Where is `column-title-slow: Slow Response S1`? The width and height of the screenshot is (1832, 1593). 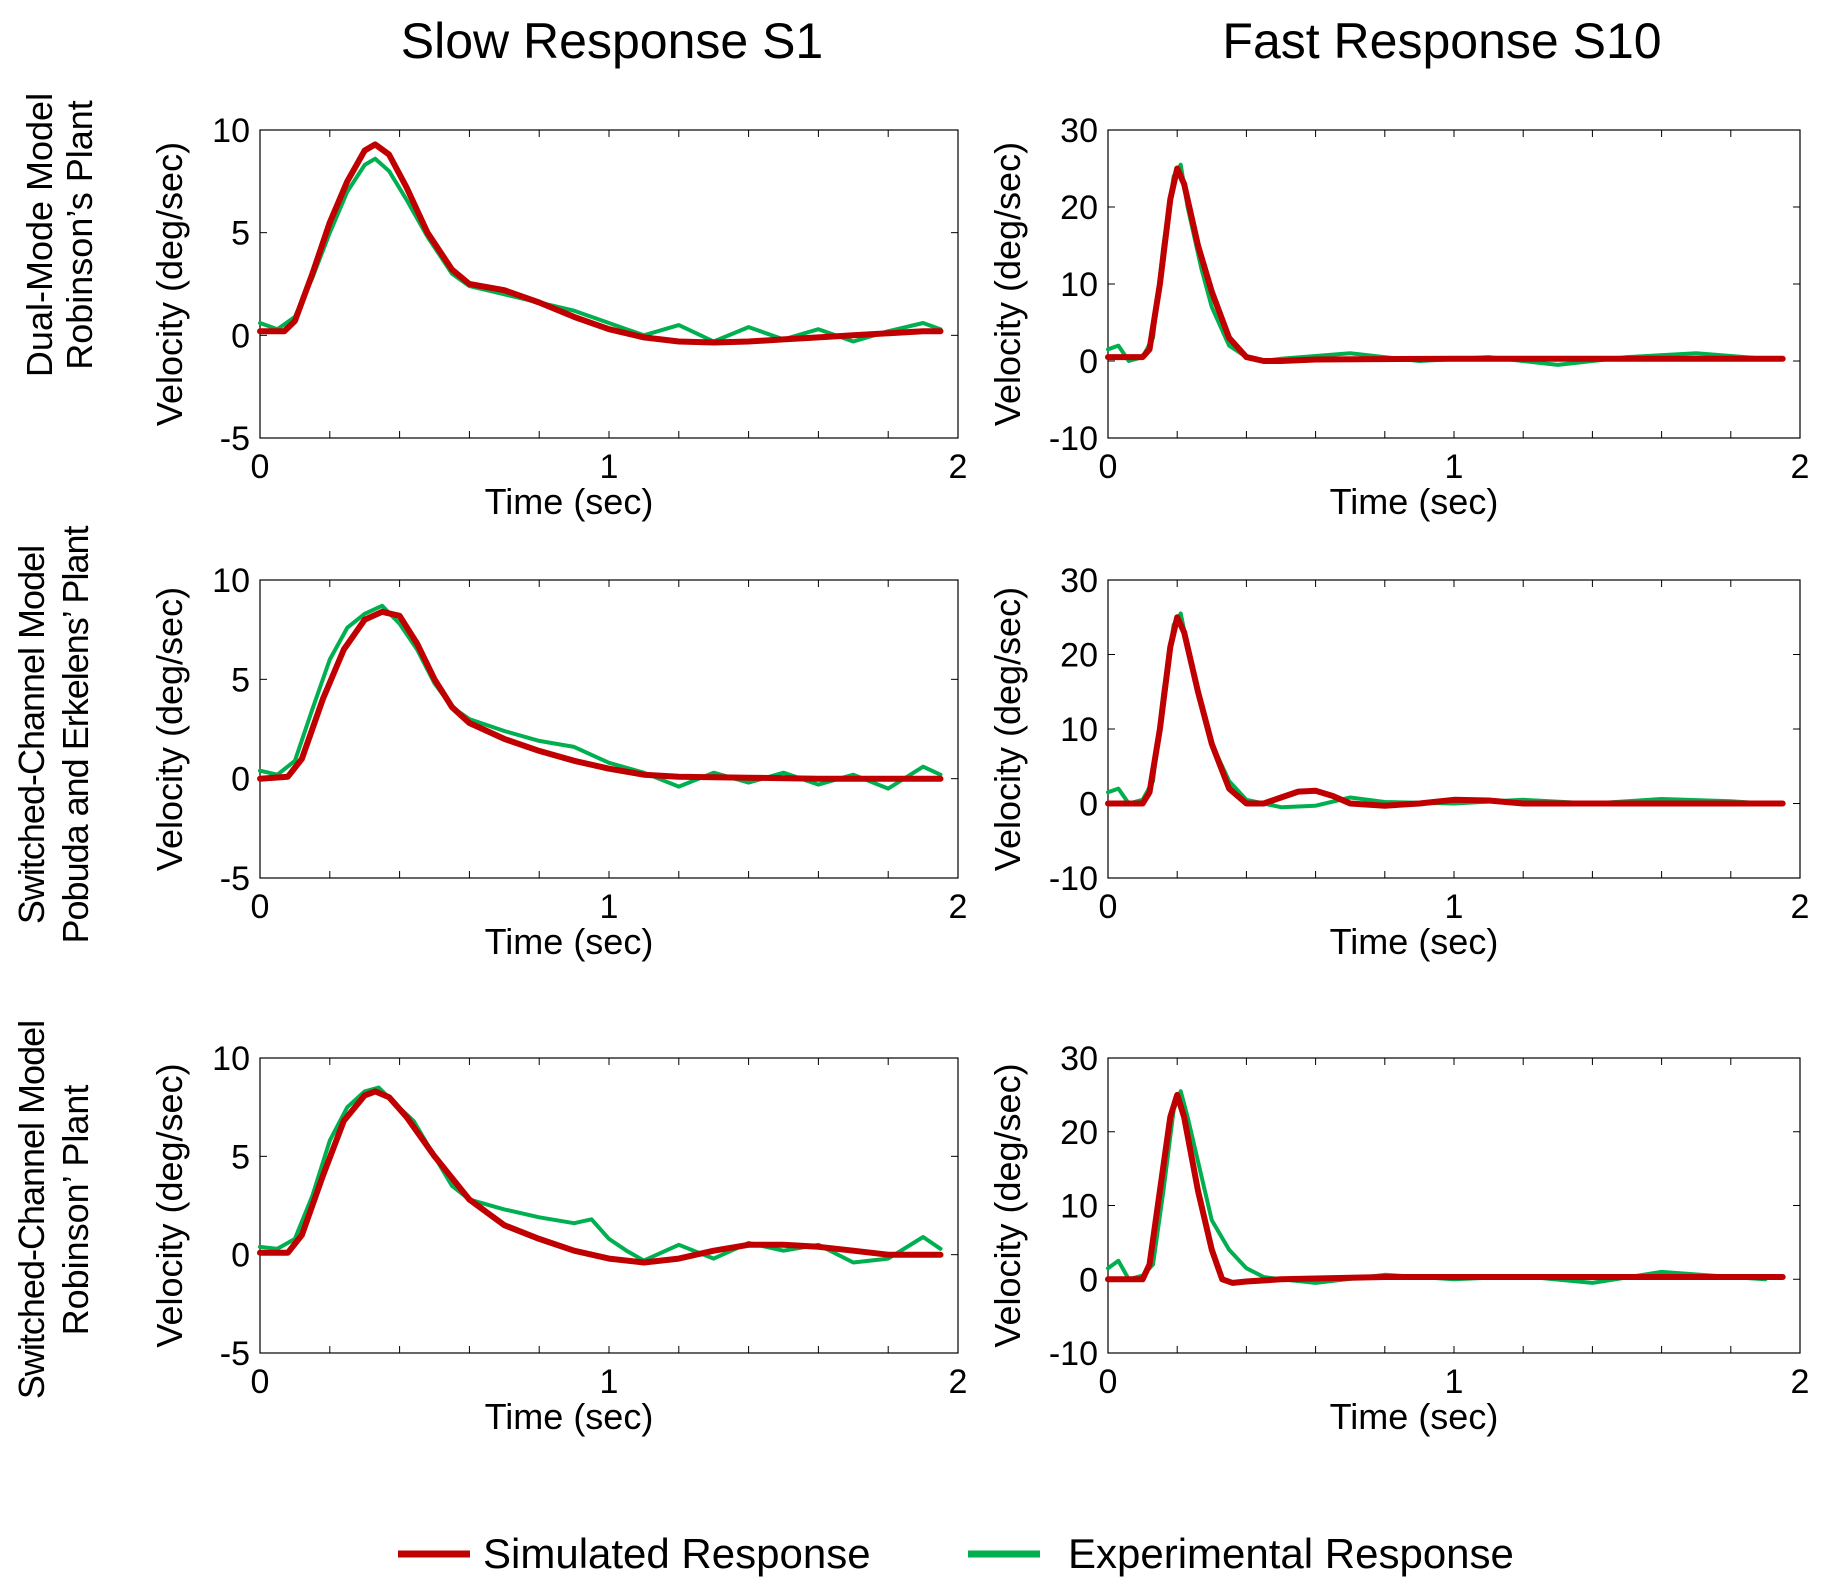 column-title-slow: Slow Response S1 is located at coordinates (612, 41).